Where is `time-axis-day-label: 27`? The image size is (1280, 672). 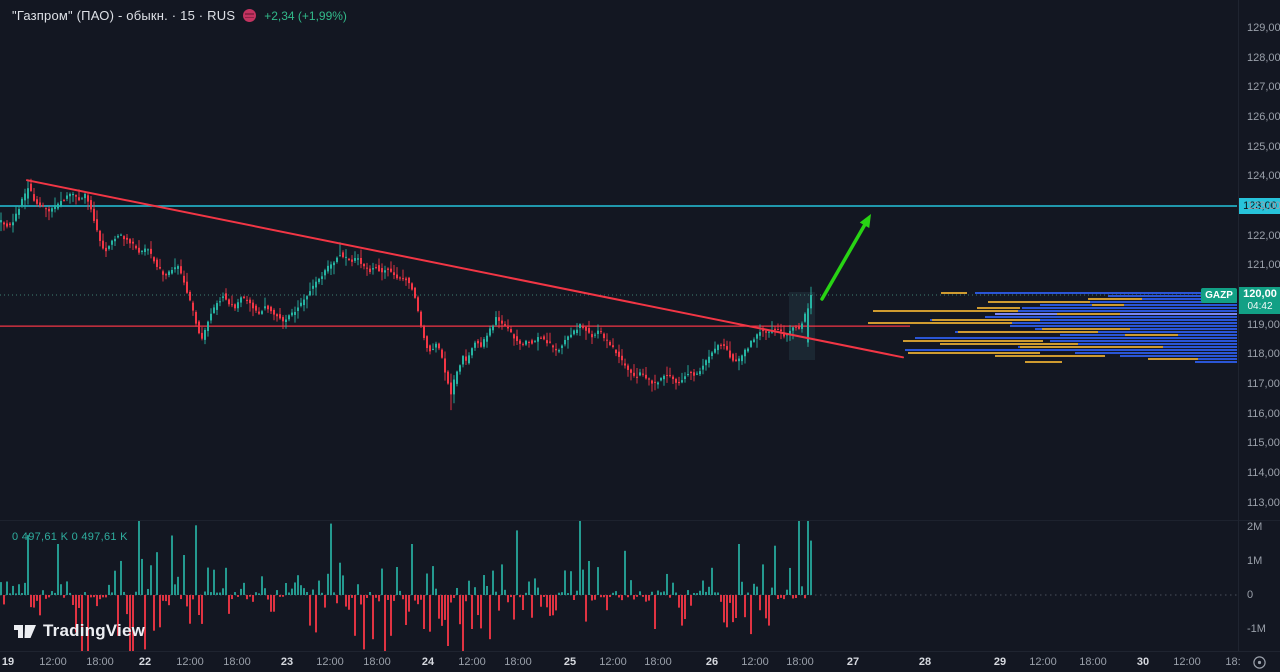 time-axis-day-label: 27 is located at coordinates (853, 662).